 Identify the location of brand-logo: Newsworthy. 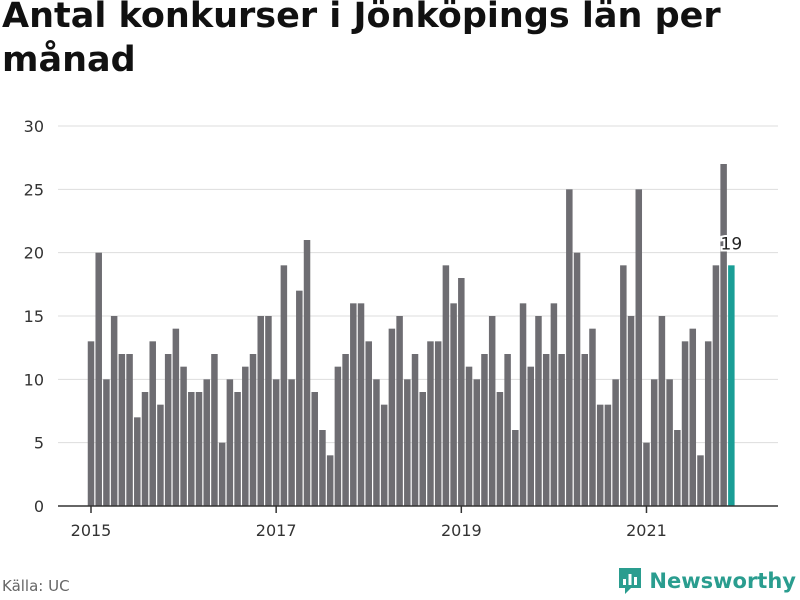
(706, 581).